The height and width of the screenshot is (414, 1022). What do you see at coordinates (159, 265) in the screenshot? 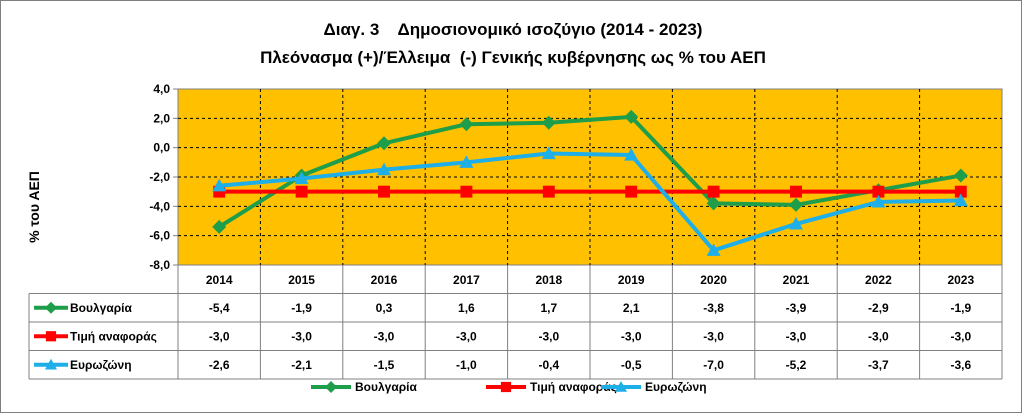
I see `y-tick-label: -8,0` at bounding box center [159, 265].